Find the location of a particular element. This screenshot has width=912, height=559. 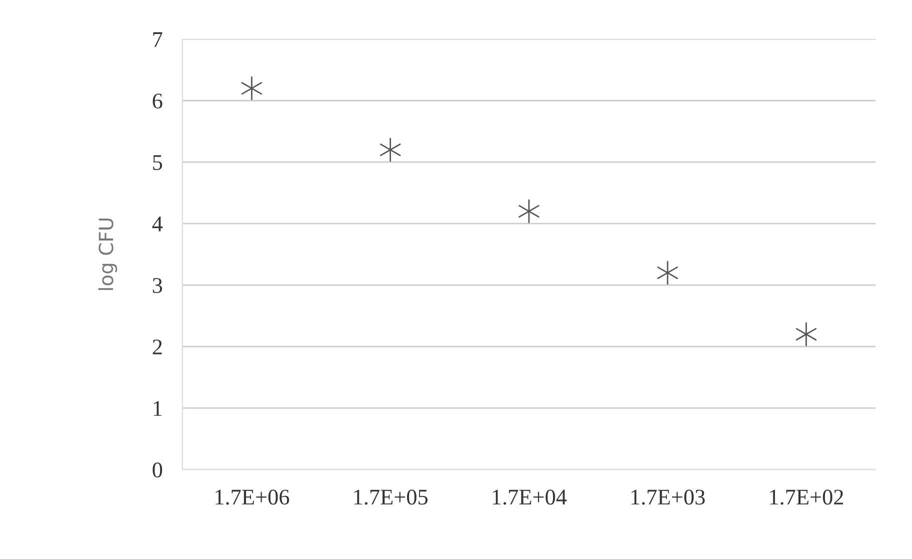

y-tick-label: 7 is located at coordinates (157, 39).